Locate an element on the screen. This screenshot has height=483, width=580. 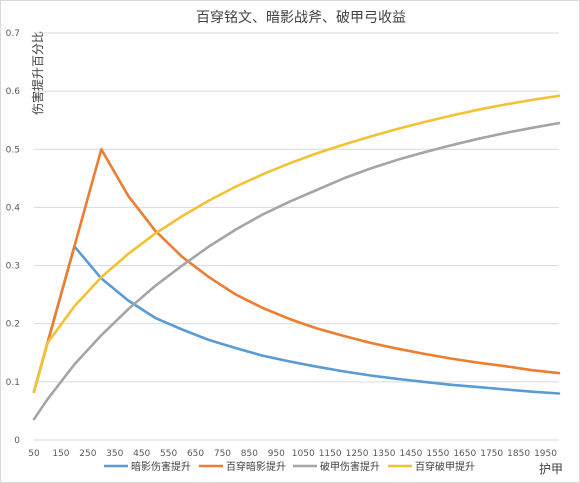
x-tick-label: 1750 is located at coordinates (491, 454).